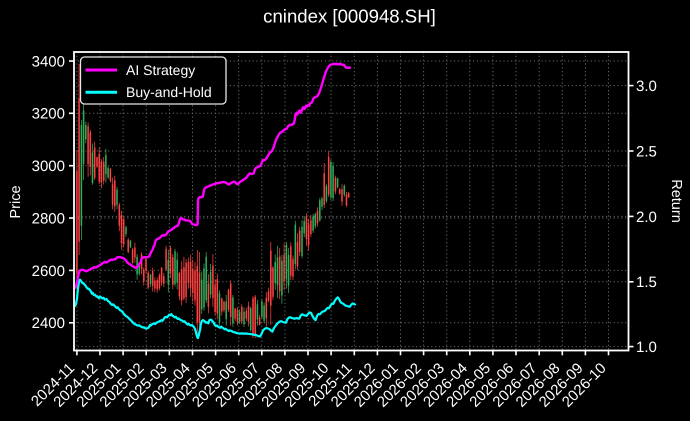  I want to click on svg-text: 2800, so click(48, 218).